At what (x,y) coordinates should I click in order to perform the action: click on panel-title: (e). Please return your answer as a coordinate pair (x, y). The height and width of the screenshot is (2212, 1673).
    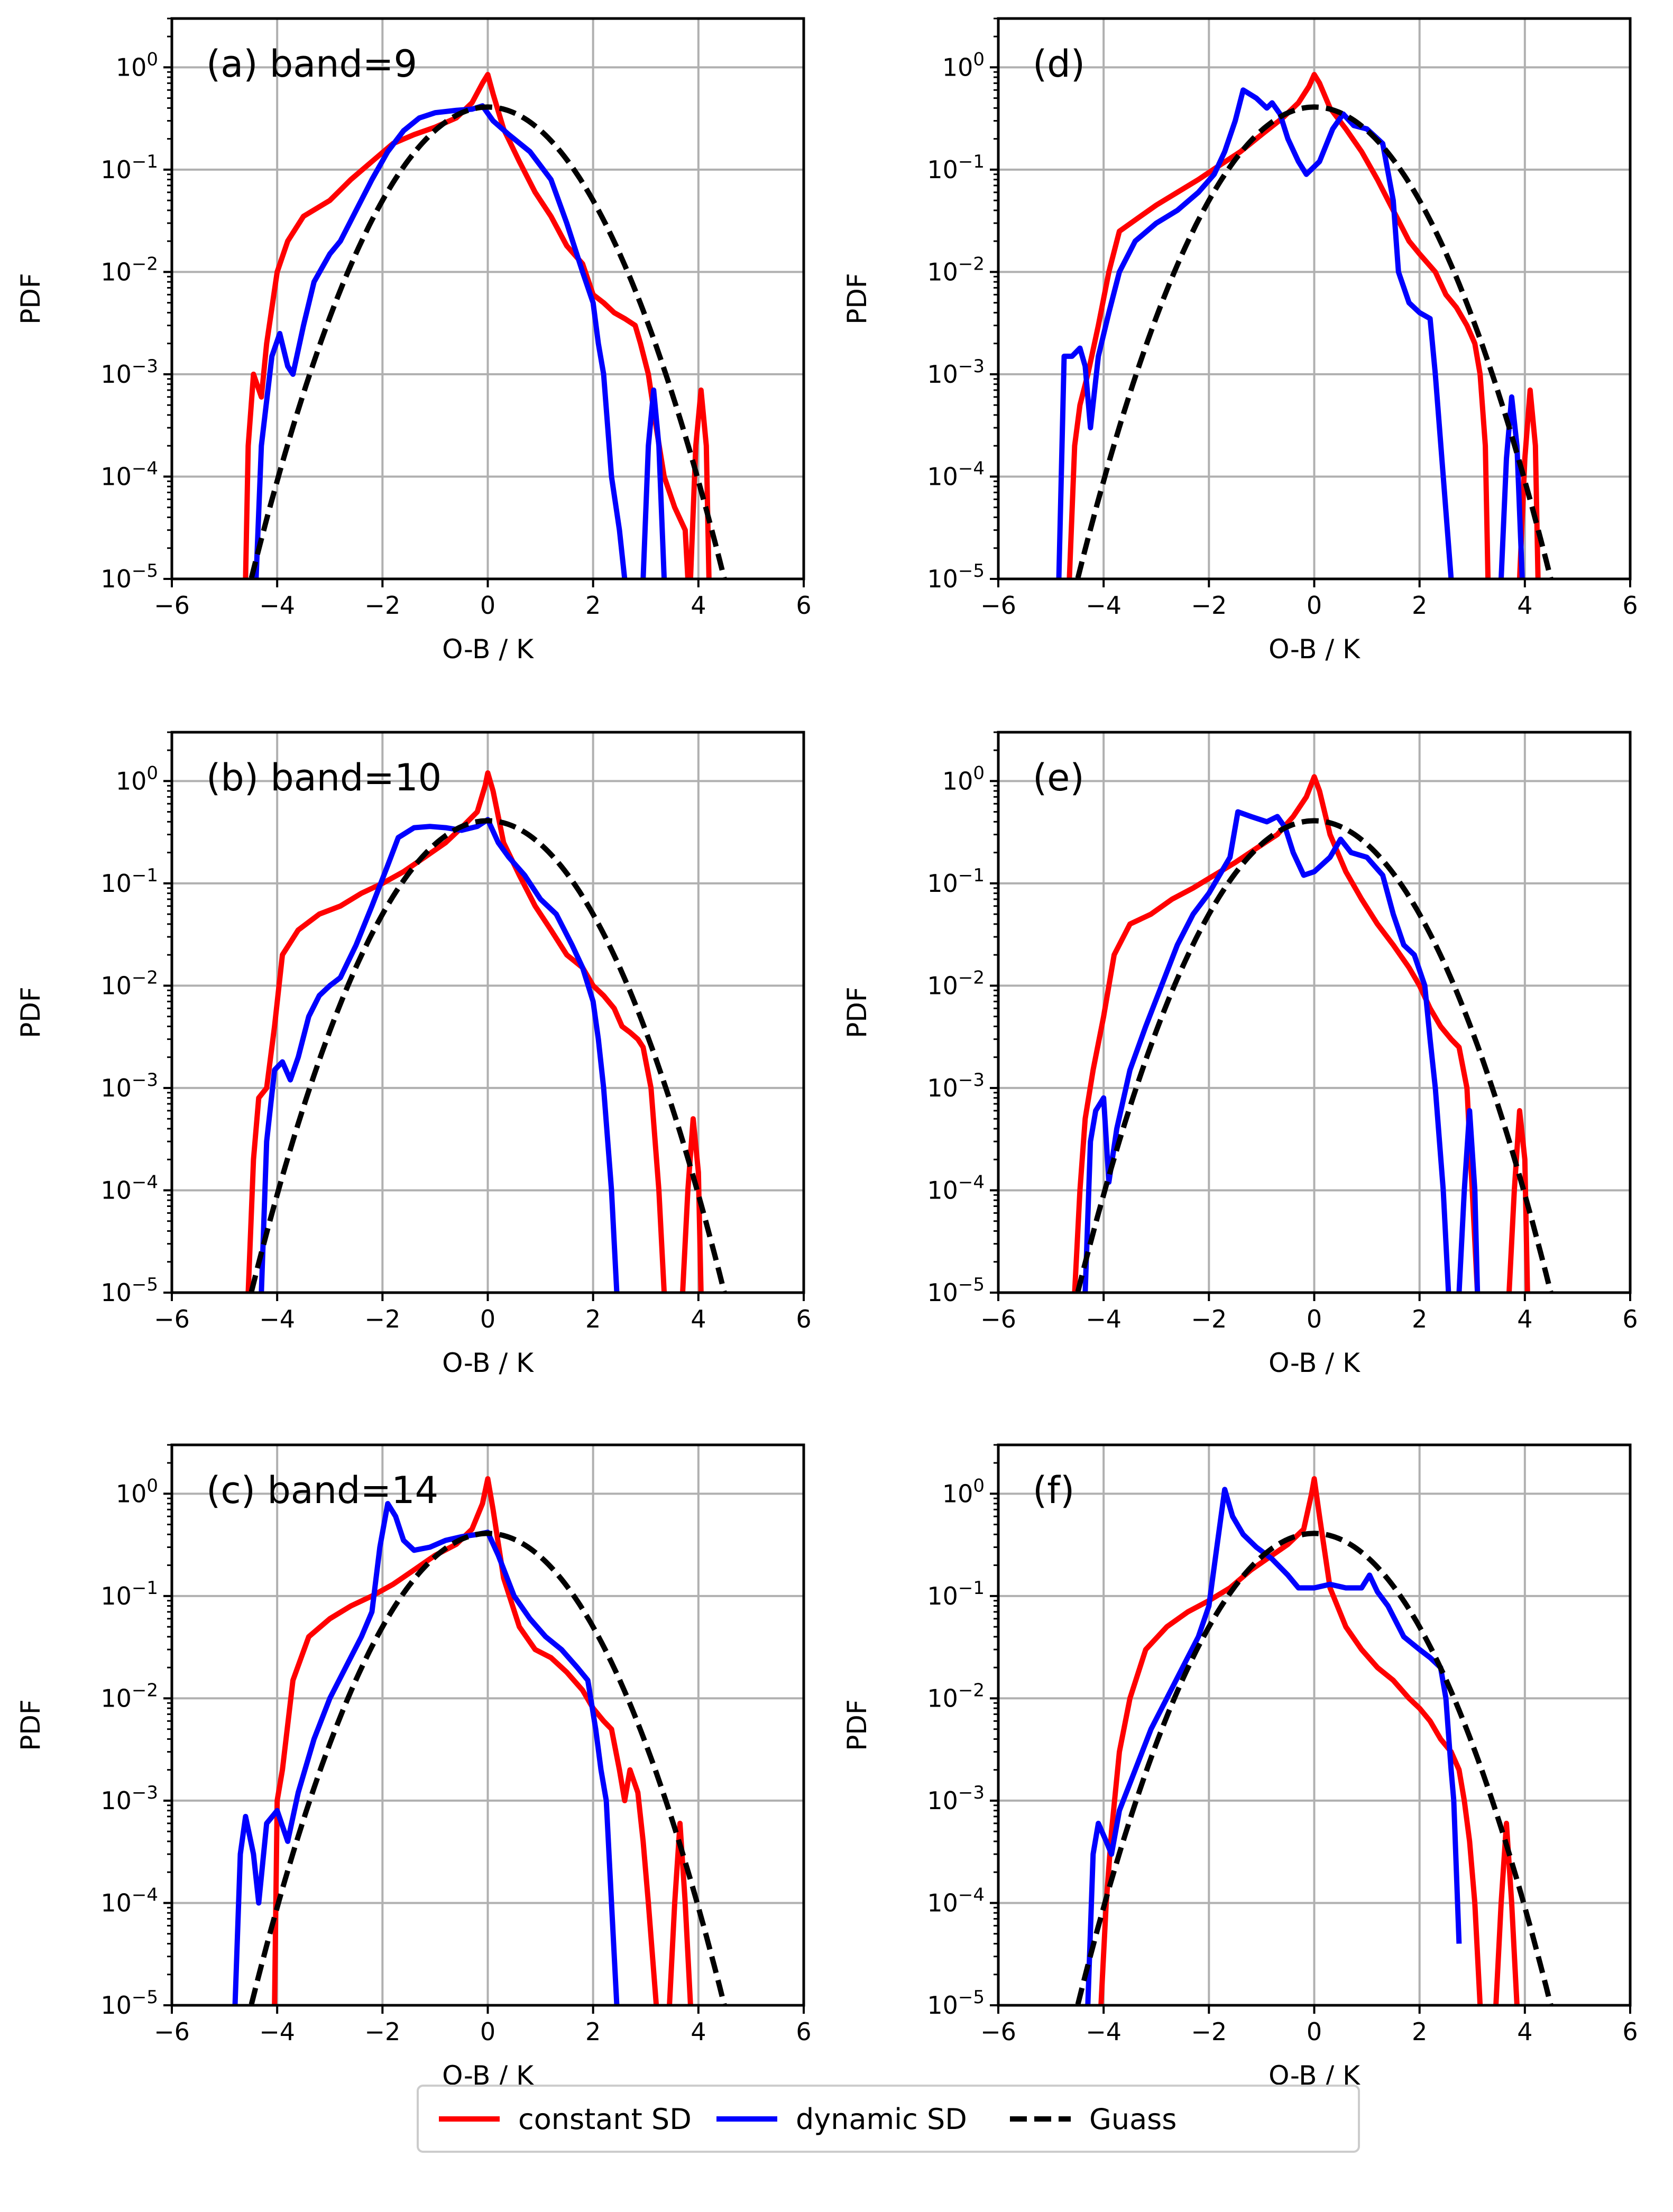
    Looking at the image, I should click on (1058, 777).